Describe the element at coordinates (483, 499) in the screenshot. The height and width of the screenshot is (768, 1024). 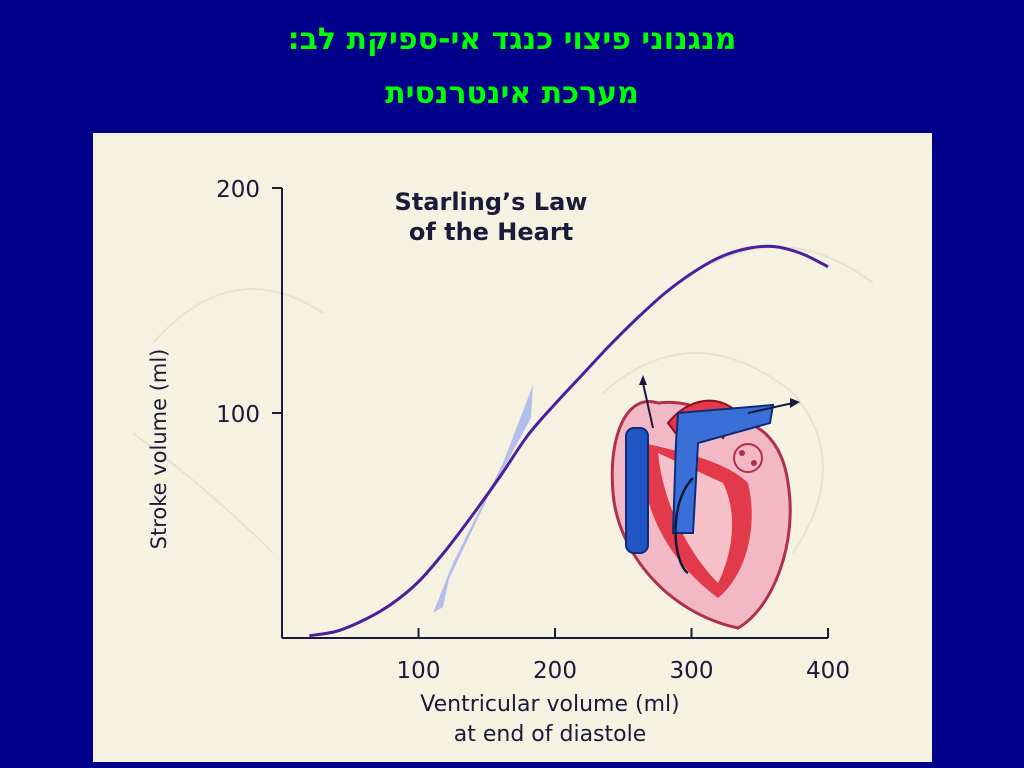
I see `highlight-band` at that location.